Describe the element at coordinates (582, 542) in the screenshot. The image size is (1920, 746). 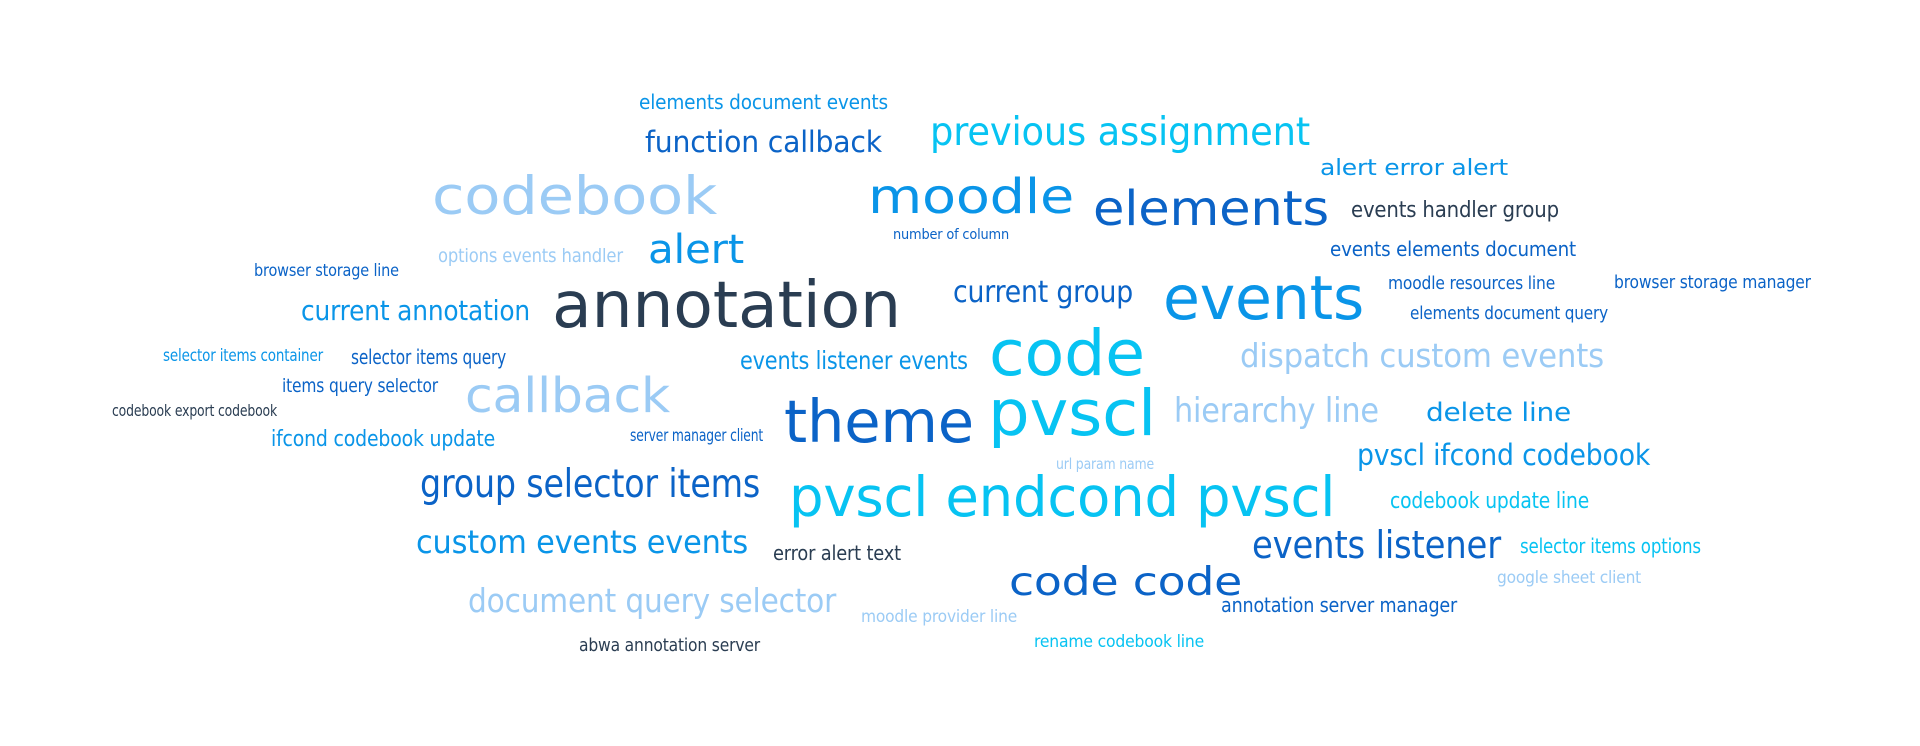
I see `word-custom-events-events: custom events events` at that location.